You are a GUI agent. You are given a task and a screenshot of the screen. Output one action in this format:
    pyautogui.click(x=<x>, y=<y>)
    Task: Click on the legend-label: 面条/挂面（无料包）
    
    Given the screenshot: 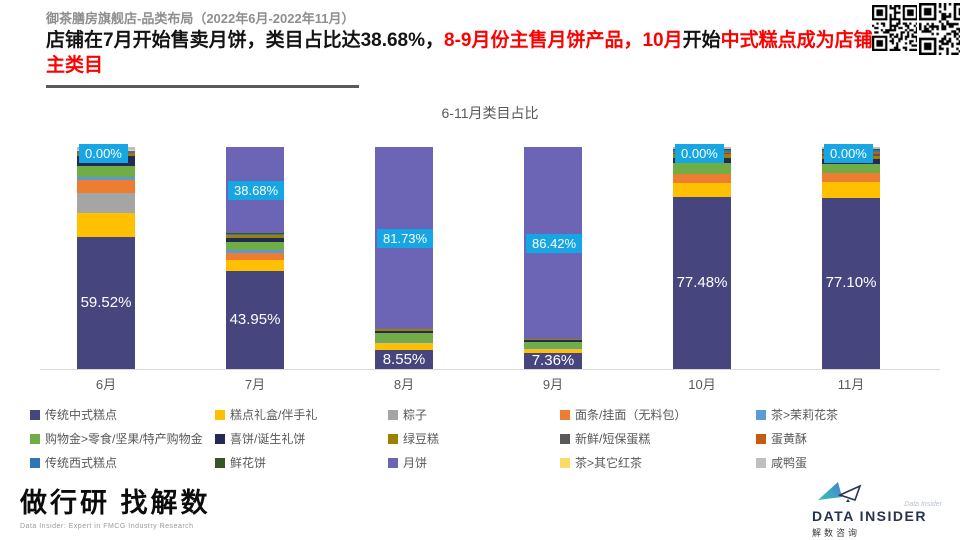 What is the action you would take?
    pyautogui.click(x=631, y=415)
    